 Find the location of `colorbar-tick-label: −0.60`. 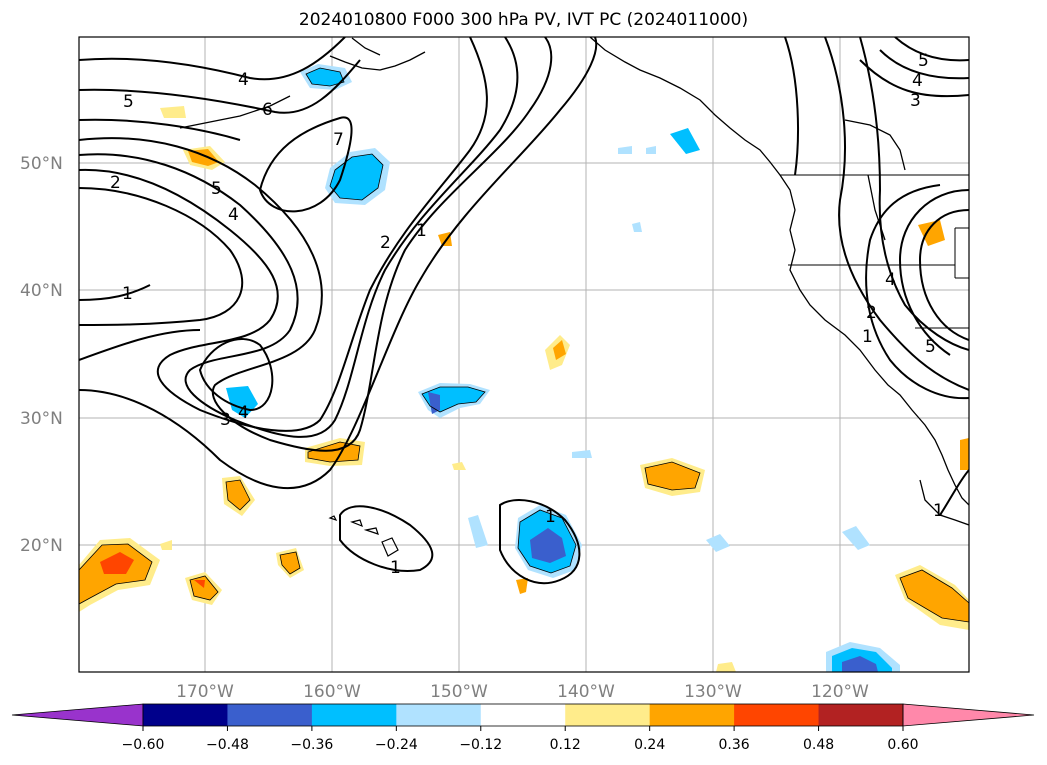

colorbar-tick-label: −0.60 is located at coordinates (143, 745).